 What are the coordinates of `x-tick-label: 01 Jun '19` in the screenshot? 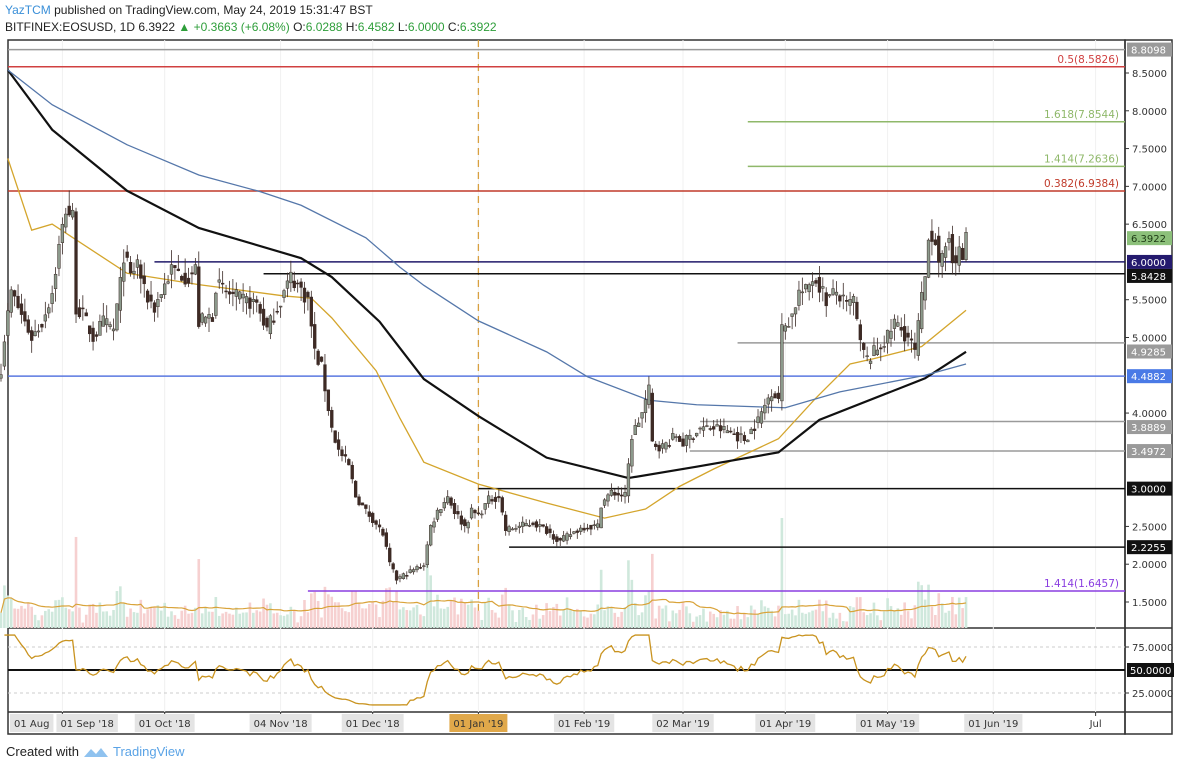 It's located at (993, 724).